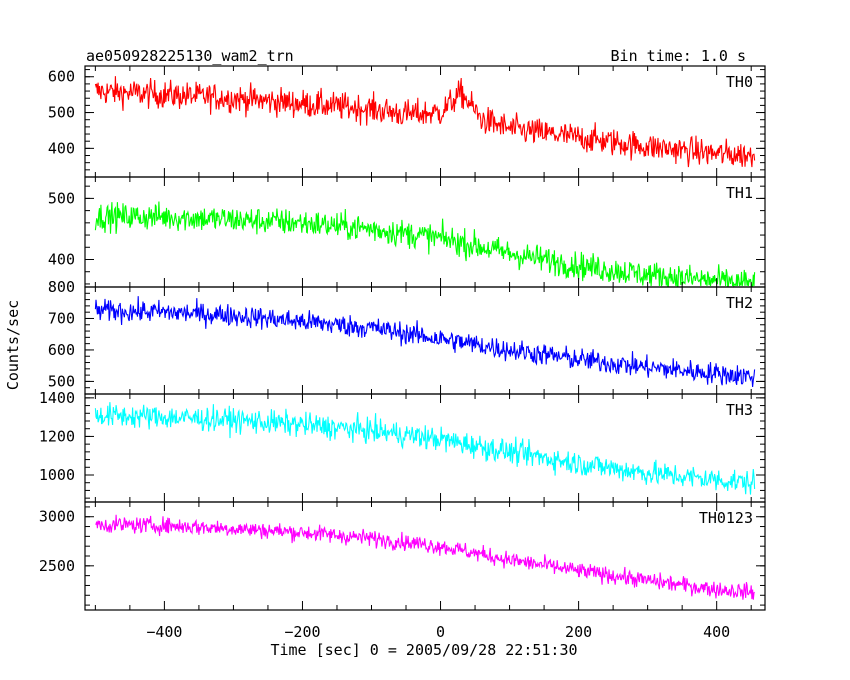  Describe the element at coordinates (739, 410) in the screenshot. I see `panel-label-th3: TH3` at that location.